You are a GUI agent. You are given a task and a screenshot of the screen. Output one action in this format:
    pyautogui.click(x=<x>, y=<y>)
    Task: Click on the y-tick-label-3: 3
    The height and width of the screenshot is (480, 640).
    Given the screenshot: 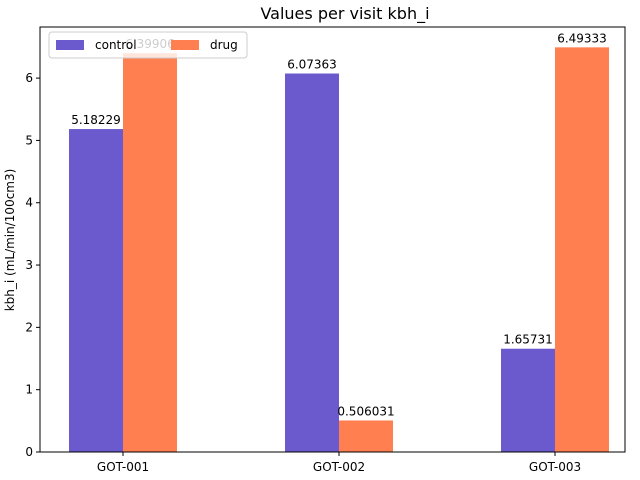 What is the action you would take?
    pyautogui.click(x=29, y=265)
    